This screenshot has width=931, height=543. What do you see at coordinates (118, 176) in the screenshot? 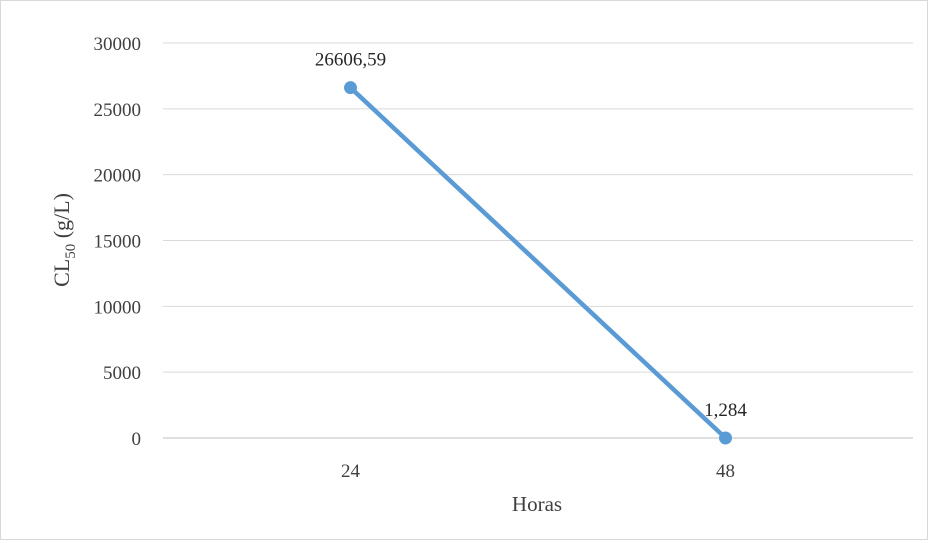
I see `y-tick-label: 20000` at bounding box center [118, 176].